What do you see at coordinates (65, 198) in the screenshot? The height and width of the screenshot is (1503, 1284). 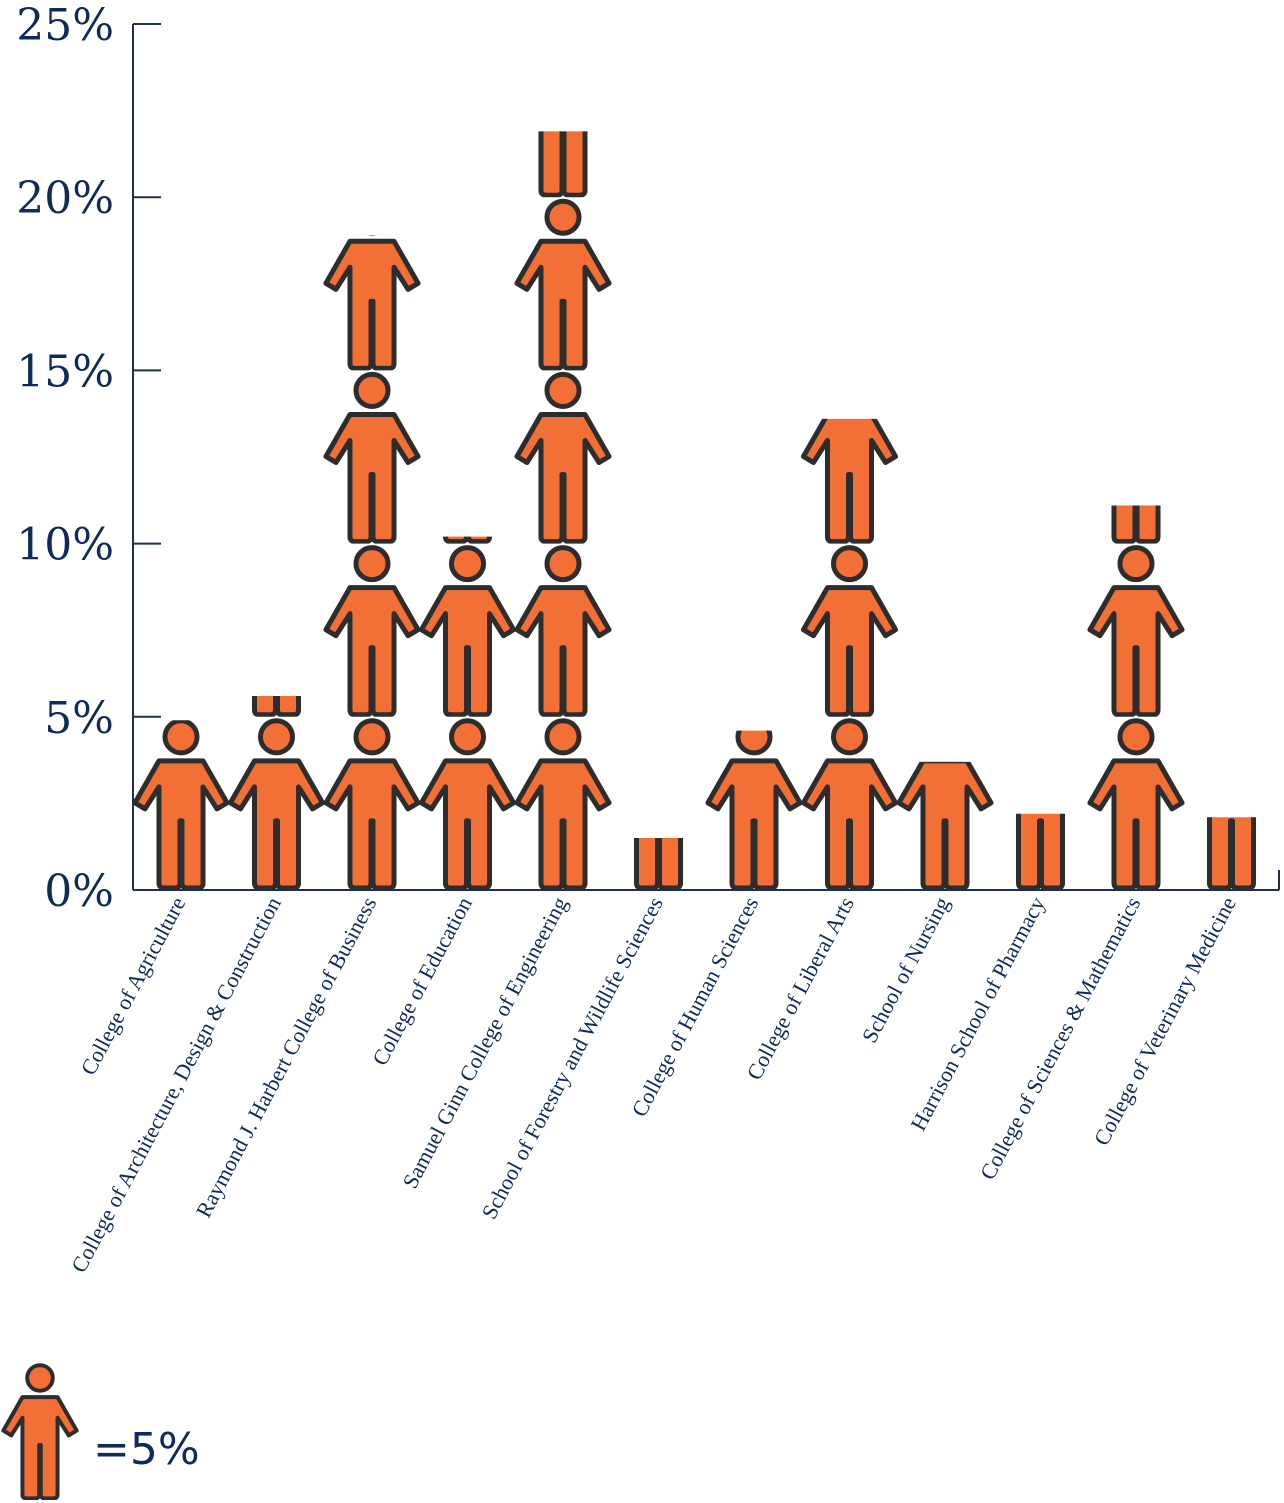 I see `y-tick-label: 20%` at bounding box center [65, 198].